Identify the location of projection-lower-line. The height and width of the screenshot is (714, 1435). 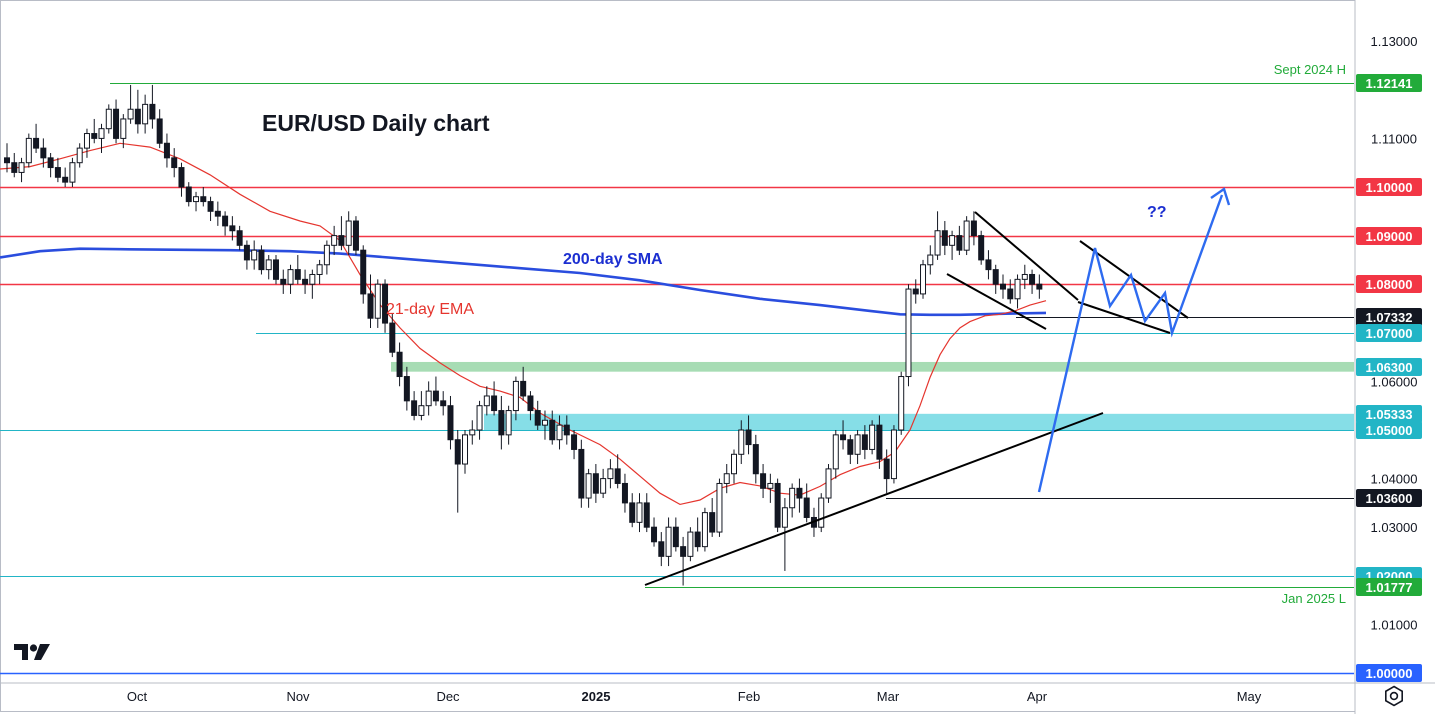
(1124, 317).